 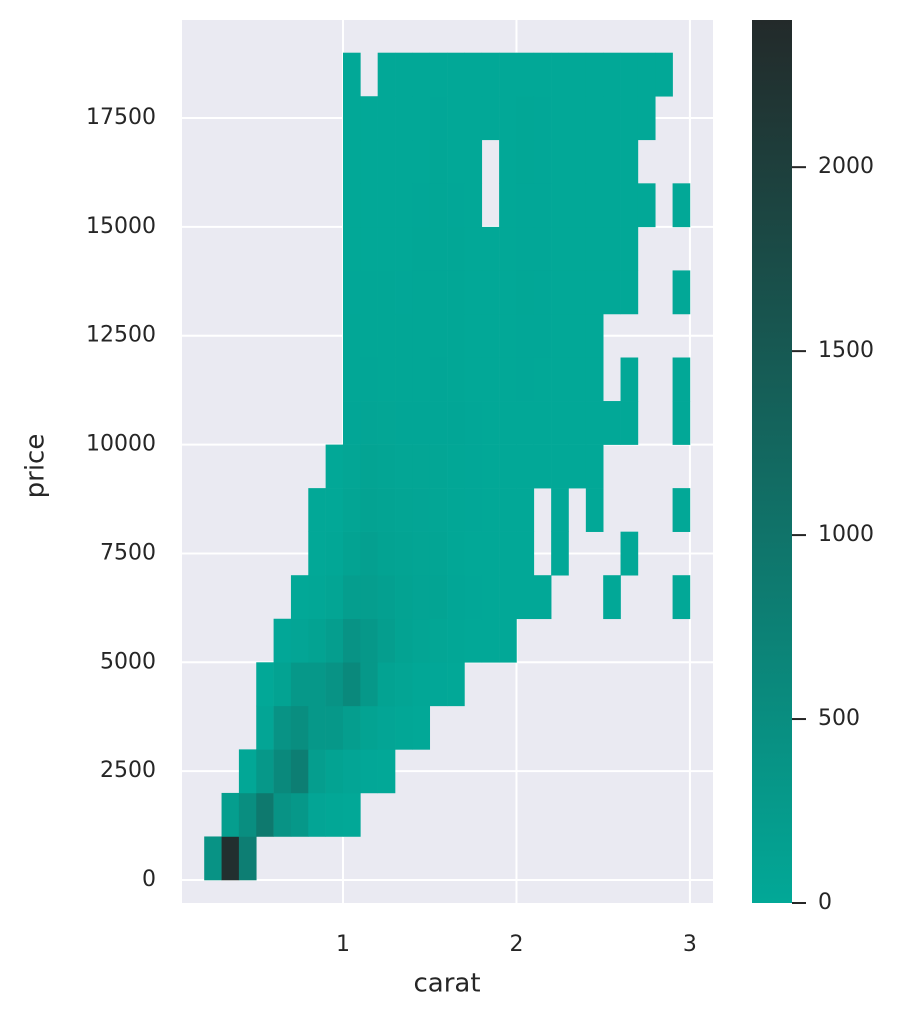 I want to click on y-tick-label: 2500, so click(x=128, y=770).